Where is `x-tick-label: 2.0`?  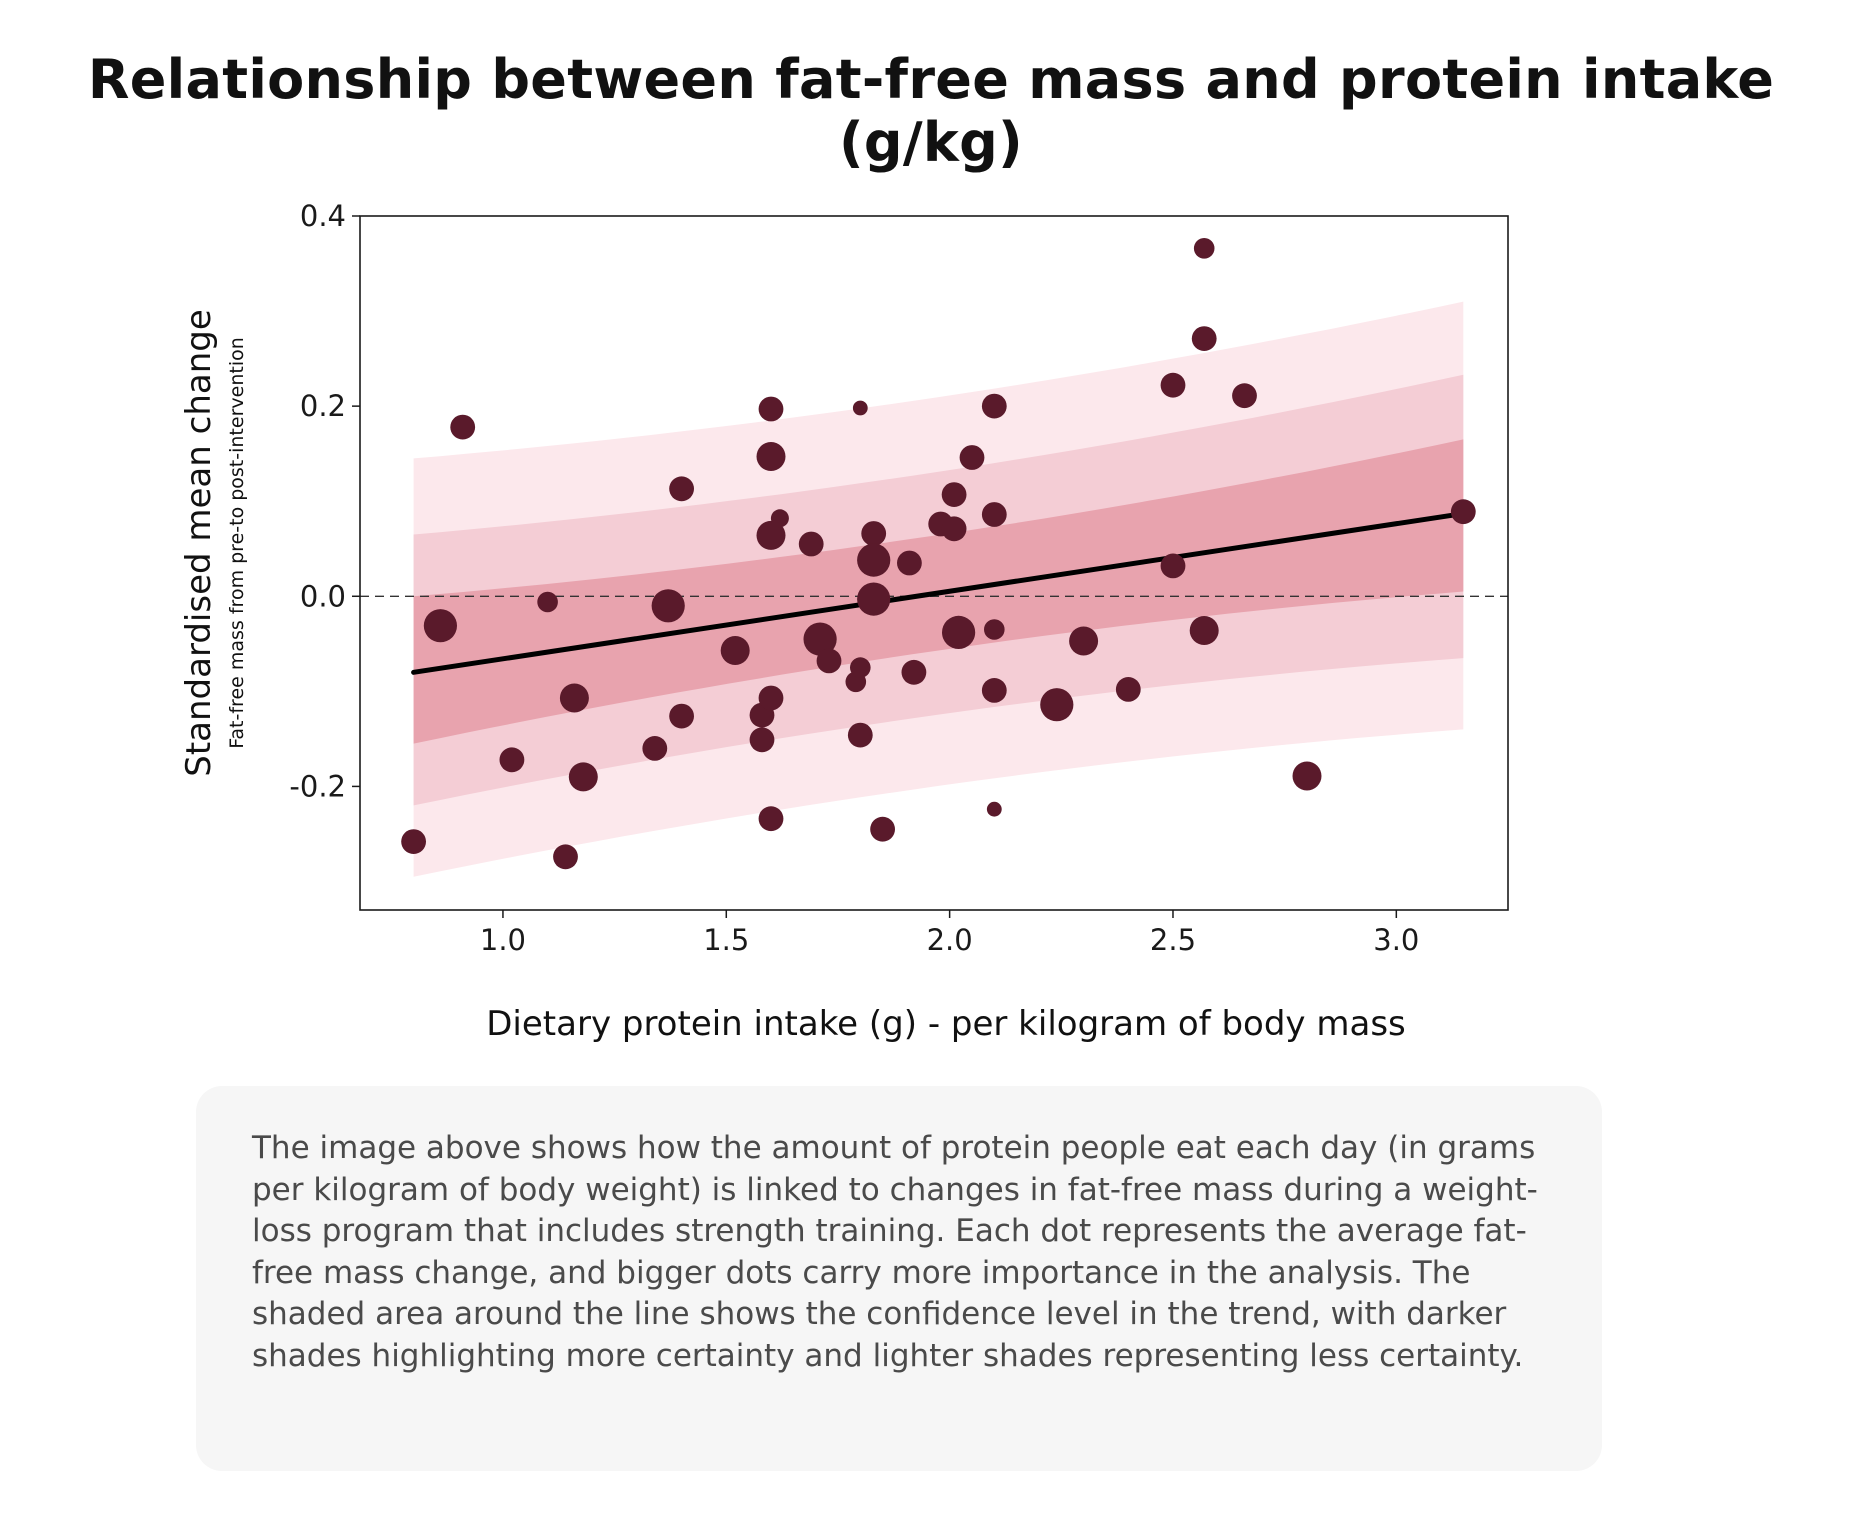
x-tick-label: 2.0 is located at coordinates (950, 940).